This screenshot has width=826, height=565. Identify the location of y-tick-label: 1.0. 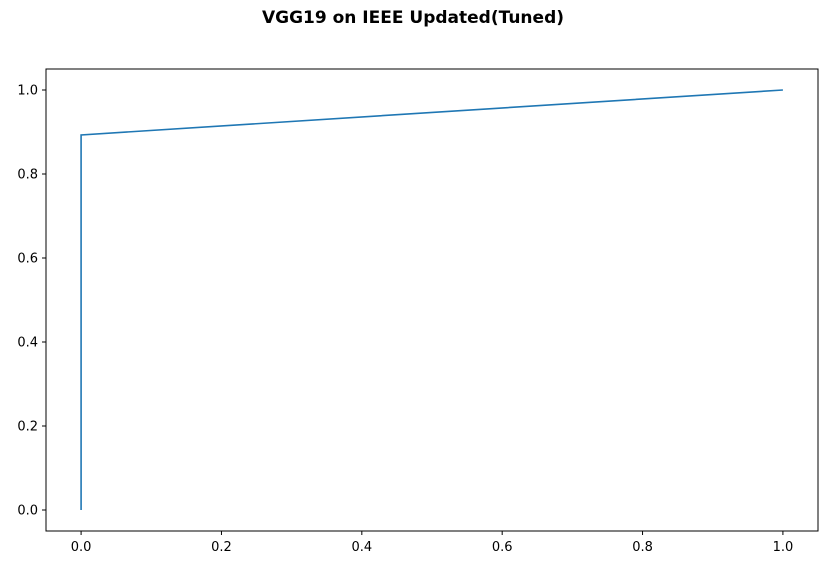
(27, 91).